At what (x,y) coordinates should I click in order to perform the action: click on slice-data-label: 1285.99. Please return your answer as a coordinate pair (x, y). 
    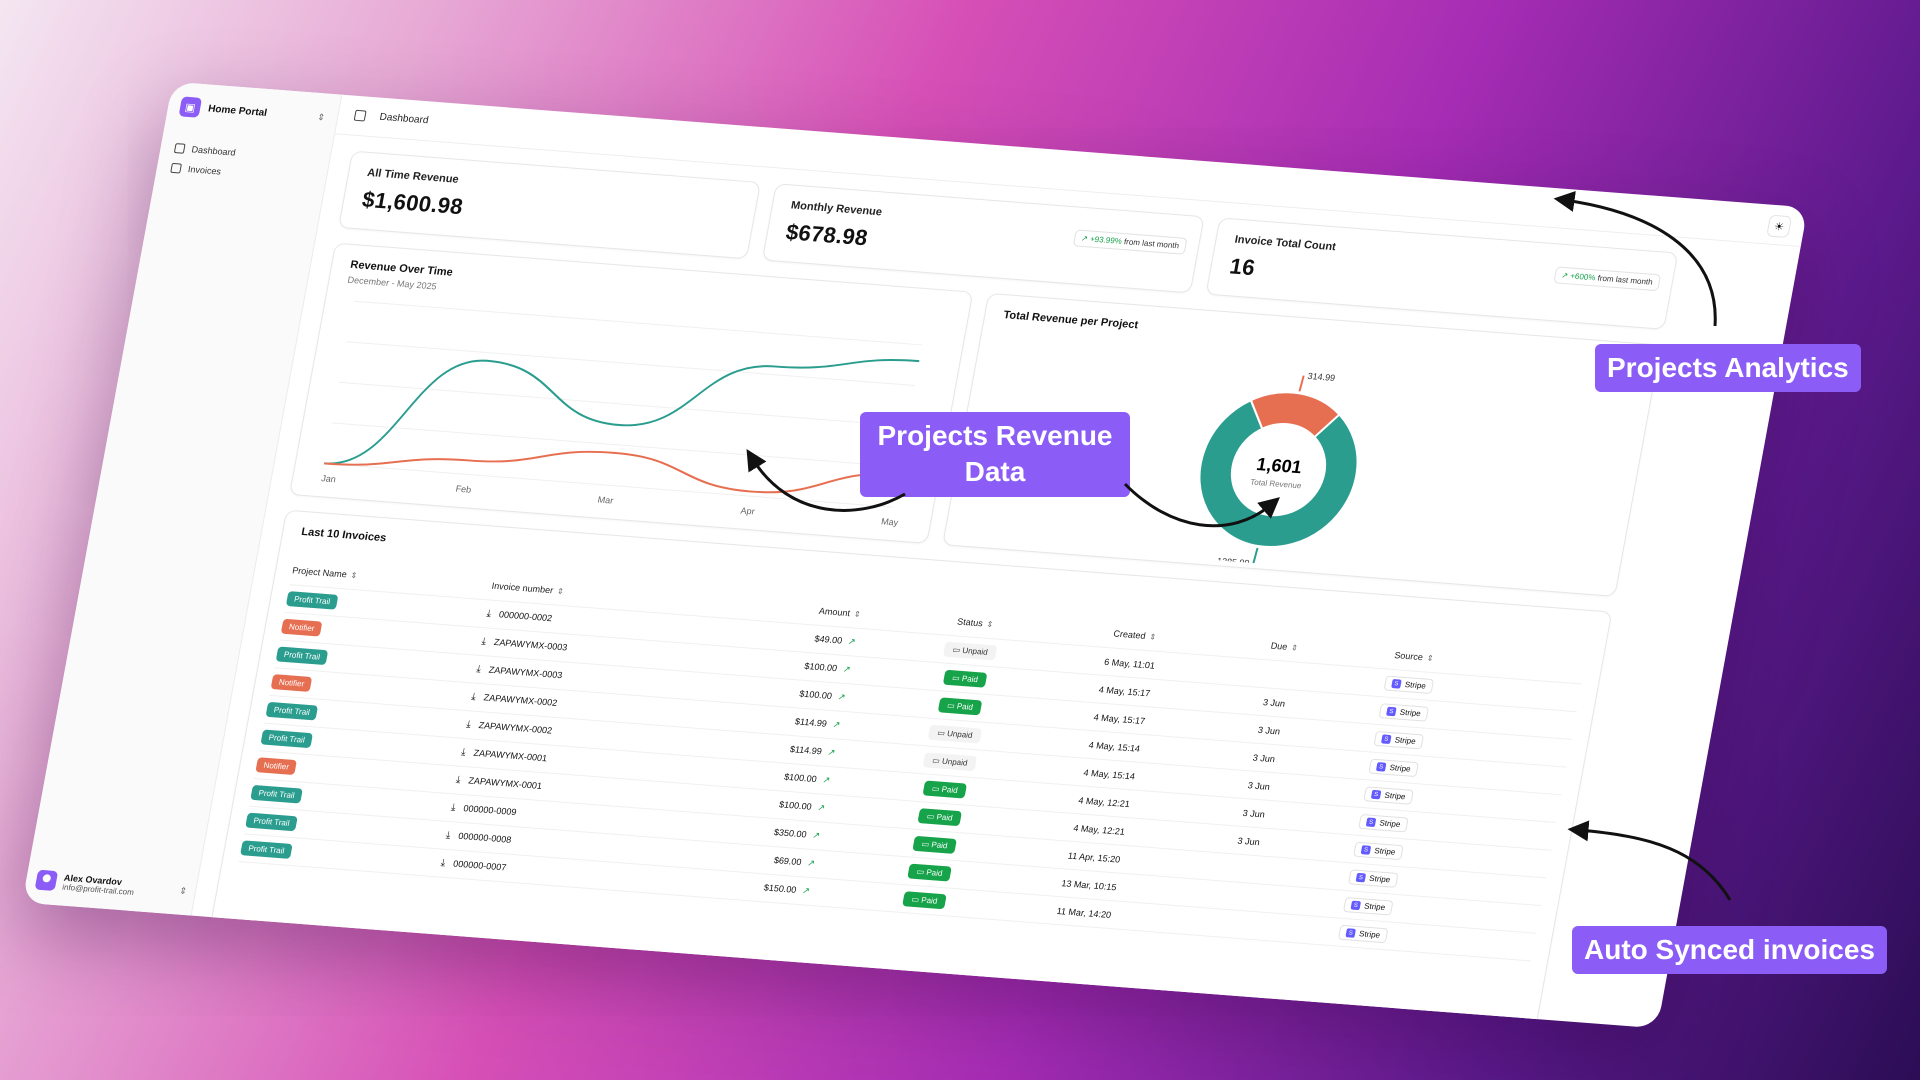
    Looking at the image, I should click on (1233, 562).